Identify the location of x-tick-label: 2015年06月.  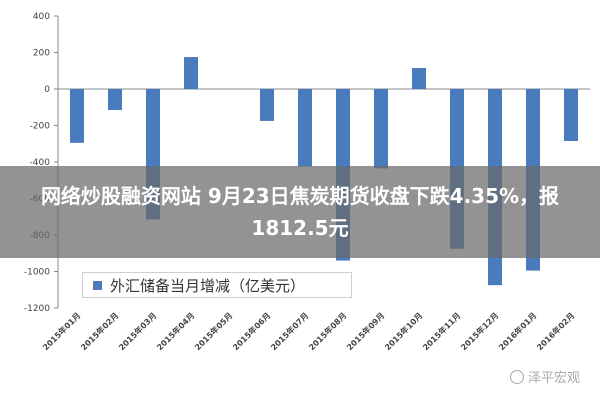
(251, 331).